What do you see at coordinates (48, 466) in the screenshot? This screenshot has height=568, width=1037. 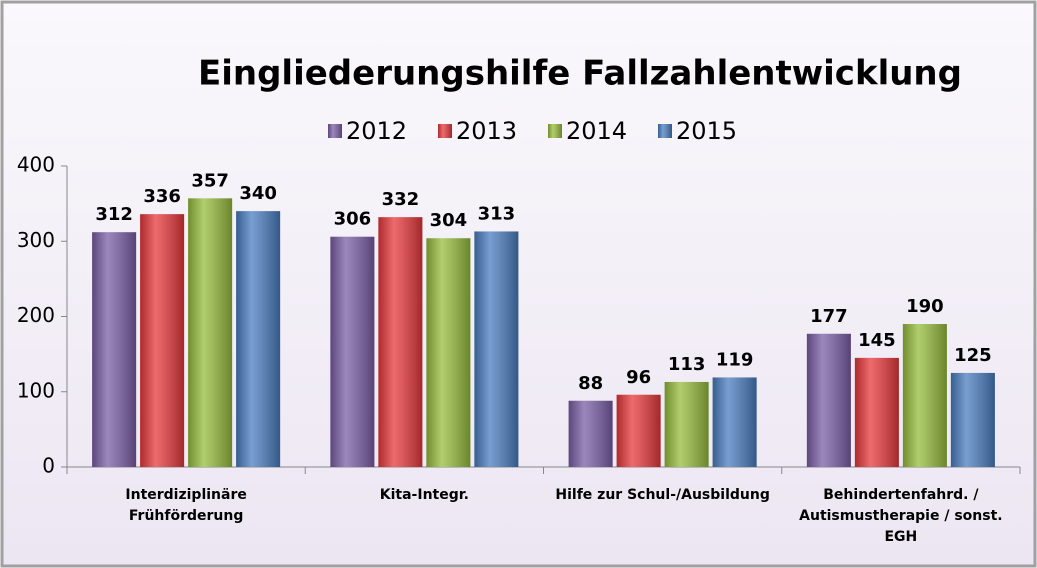 I see `y-tick-label: 0` at bounding box center [48, 466].